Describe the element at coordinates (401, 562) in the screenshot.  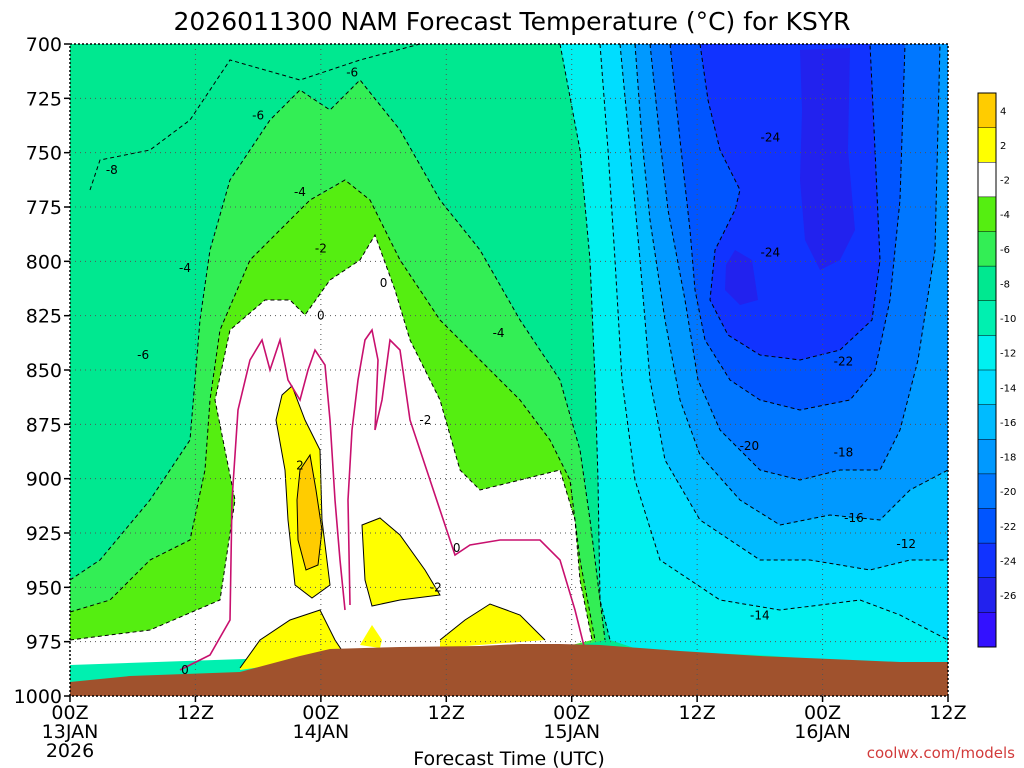
I see `band-plus-2-mid` at that location.